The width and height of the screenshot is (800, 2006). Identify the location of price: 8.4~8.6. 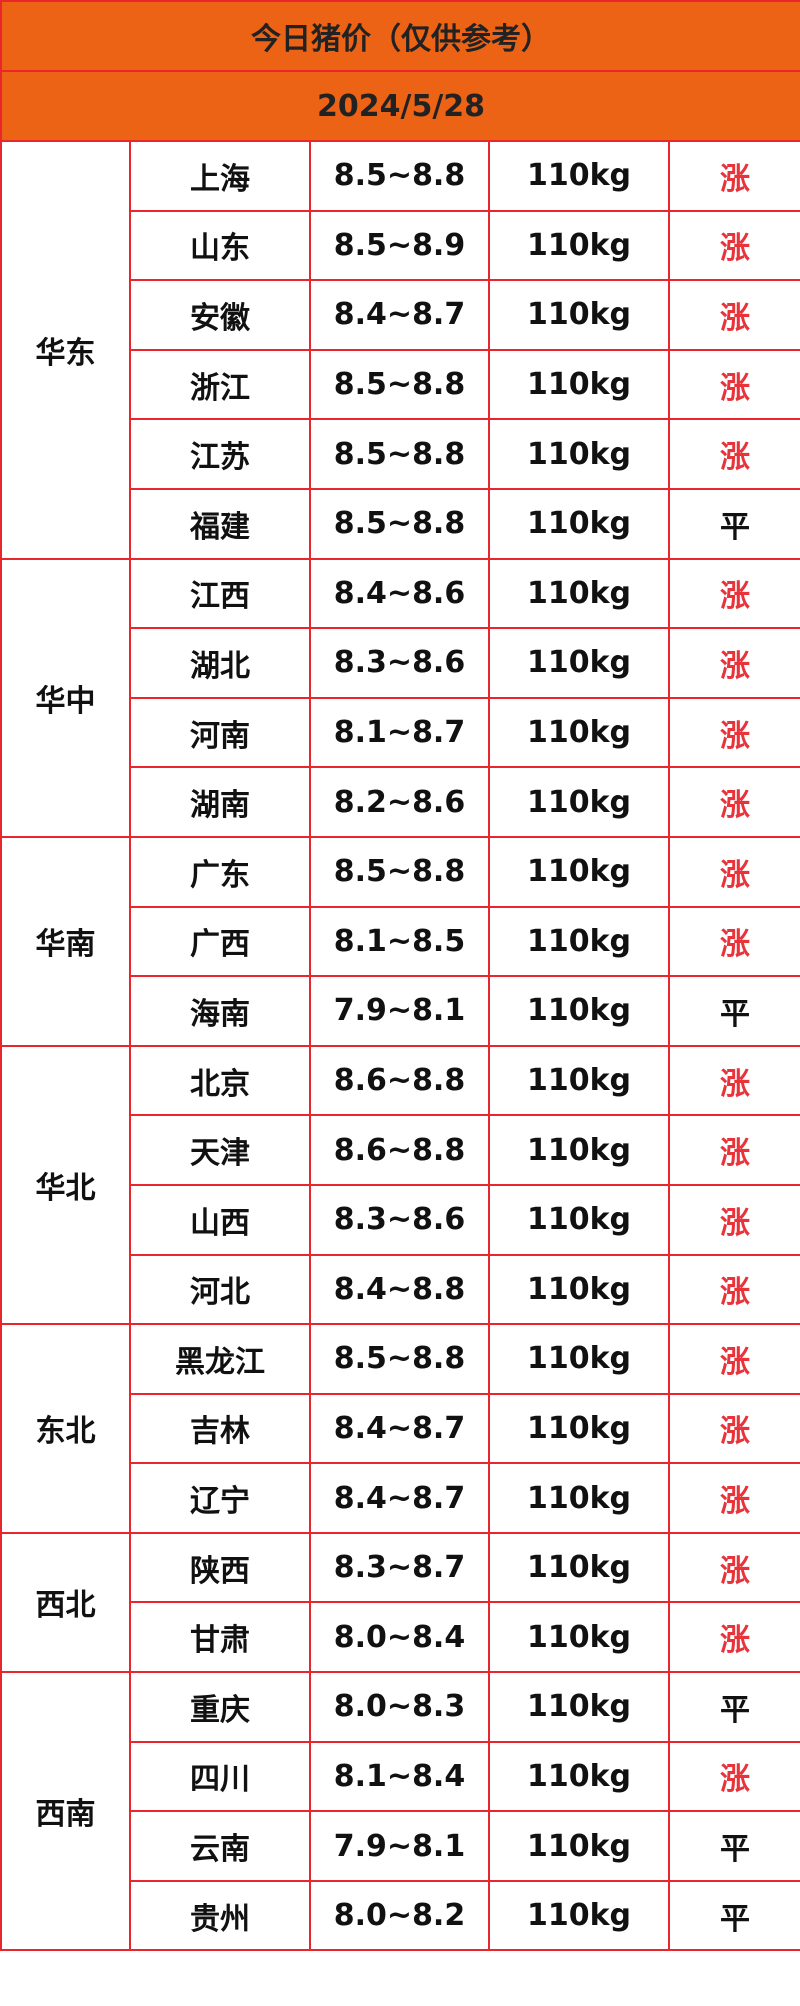
(399, 593).